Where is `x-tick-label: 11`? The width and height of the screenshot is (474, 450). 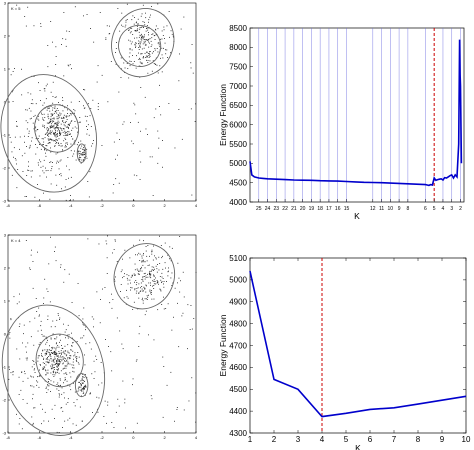
x-tick-label: 11 is located at coordinates (381, 209).